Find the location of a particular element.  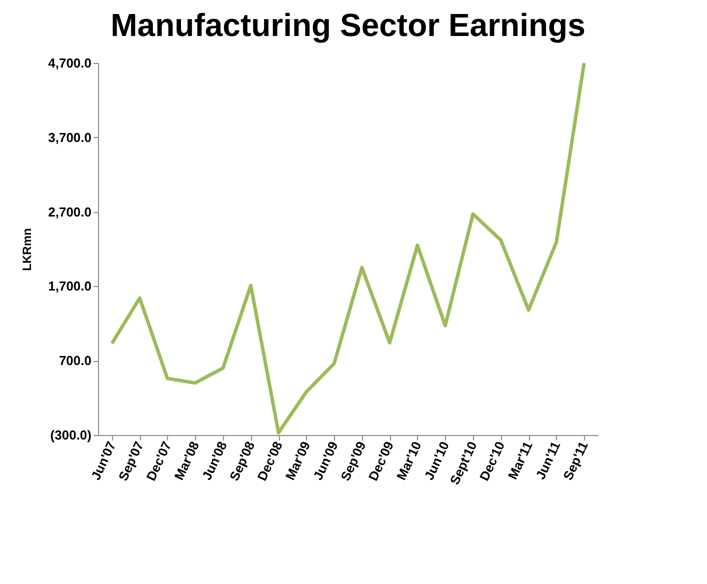

y-tick-label: 1,700.0 is located at coordinates (70, 286).